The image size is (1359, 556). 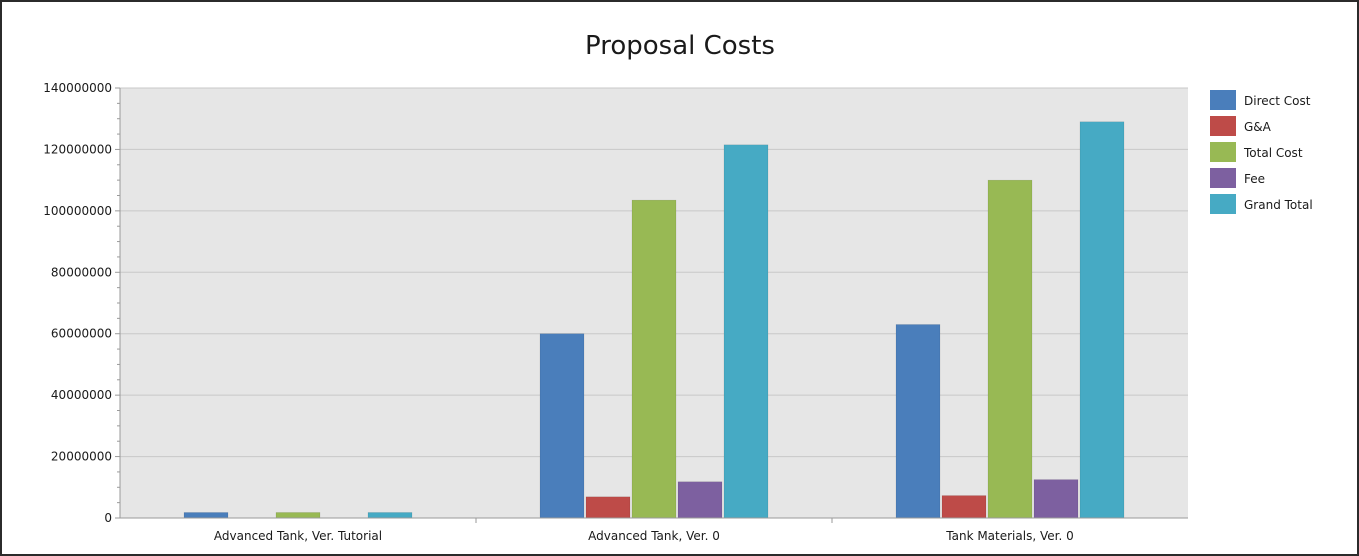 I want to click on y-tick-label: 0, so click(x=108, y=518).